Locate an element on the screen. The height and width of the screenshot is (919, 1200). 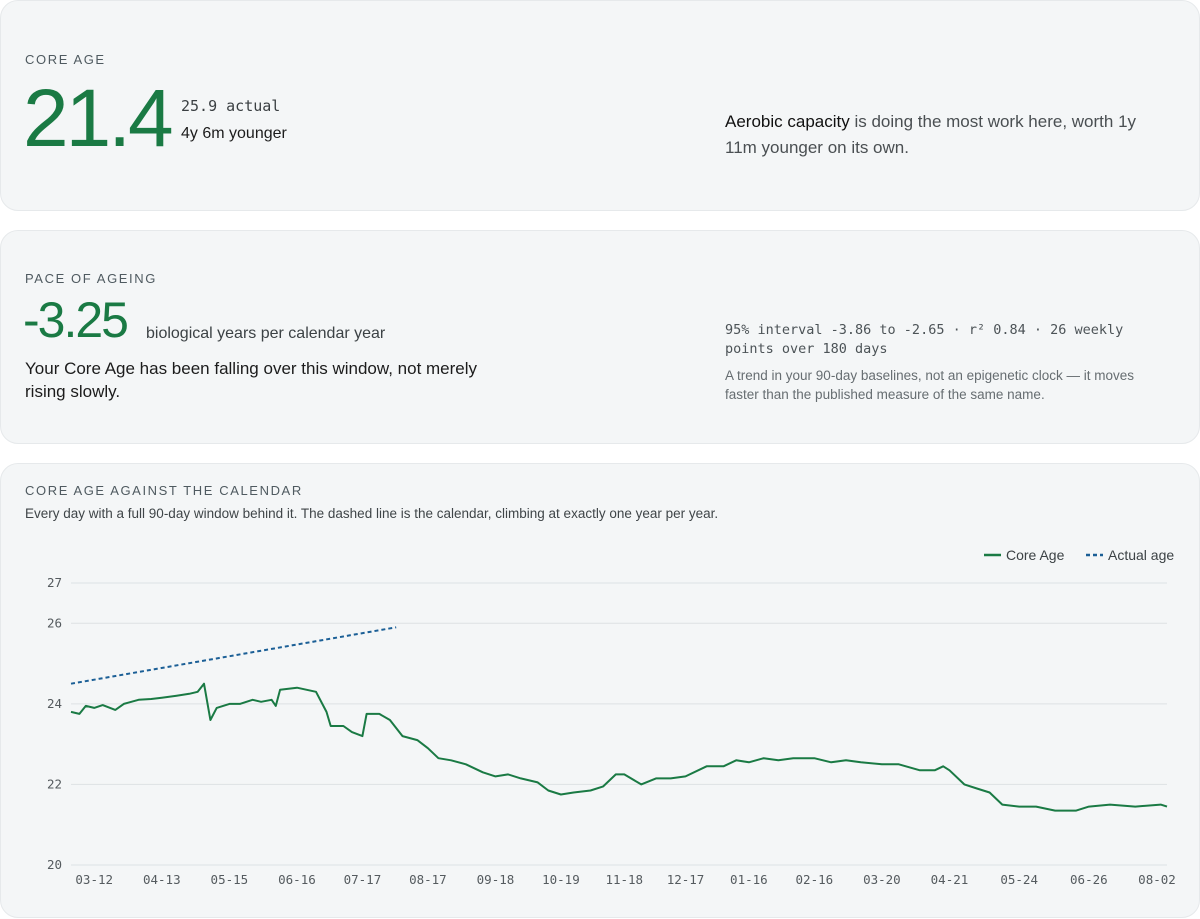
x-tick-label: 08-02 is located at coordinates (1157, 879).